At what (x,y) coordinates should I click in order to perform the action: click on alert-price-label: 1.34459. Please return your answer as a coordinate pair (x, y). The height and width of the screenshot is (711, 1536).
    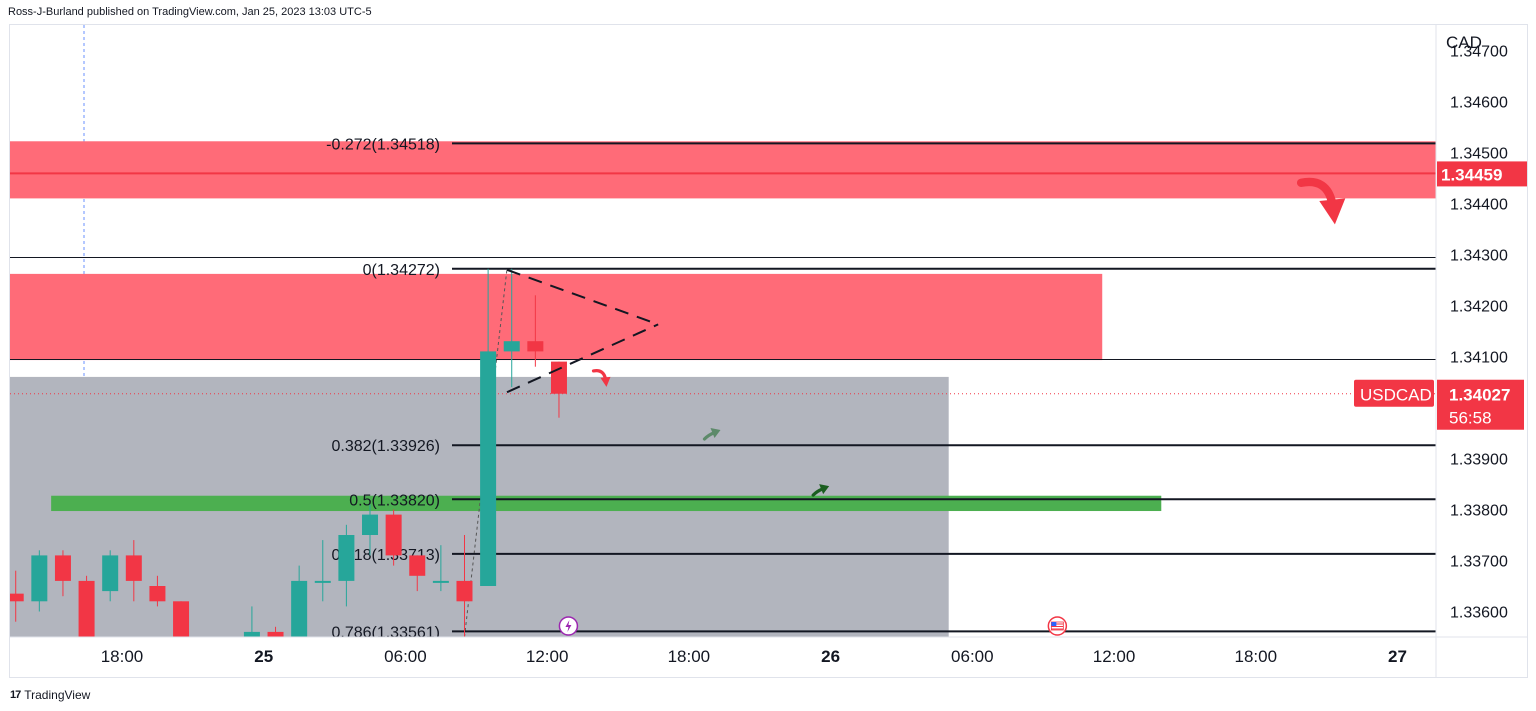
    Looking at the image, I should click on (1471, 174).